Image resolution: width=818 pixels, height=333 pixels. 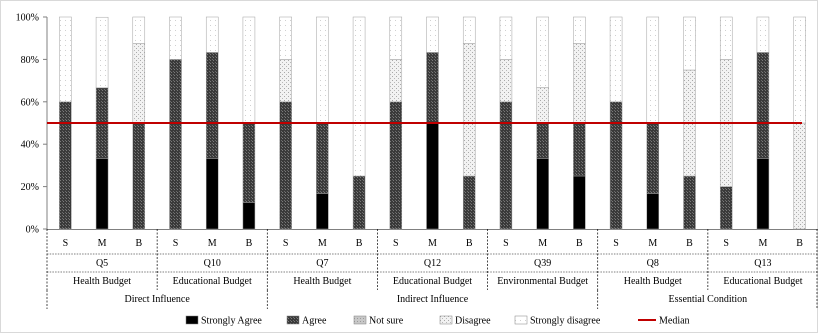 What do you see at coordinates (432, 263) in the screenshot?
I see `question-label: Q12` at bounding box center [432, 263].